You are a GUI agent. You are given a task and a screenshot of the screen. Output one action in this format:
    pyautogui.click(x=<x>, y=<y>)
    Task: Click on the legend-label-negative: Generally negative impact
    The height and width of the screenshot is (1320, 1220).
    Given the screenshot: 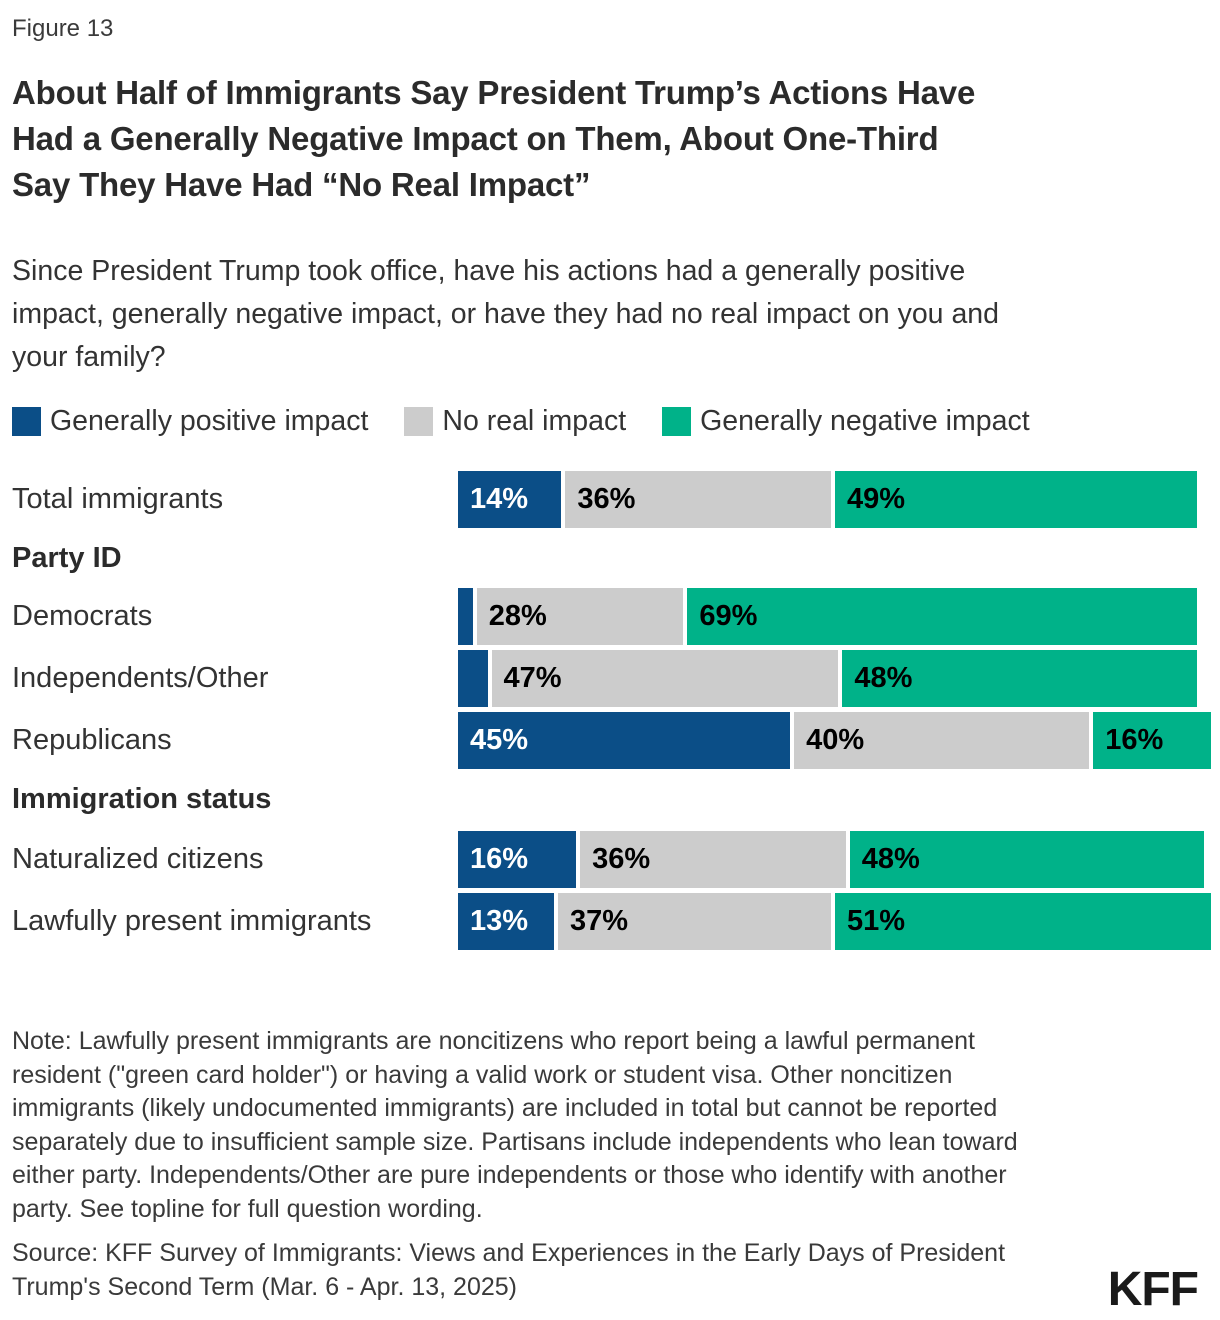 What is the action you would take?
    pyautogui.click(x=865, y=420)
    